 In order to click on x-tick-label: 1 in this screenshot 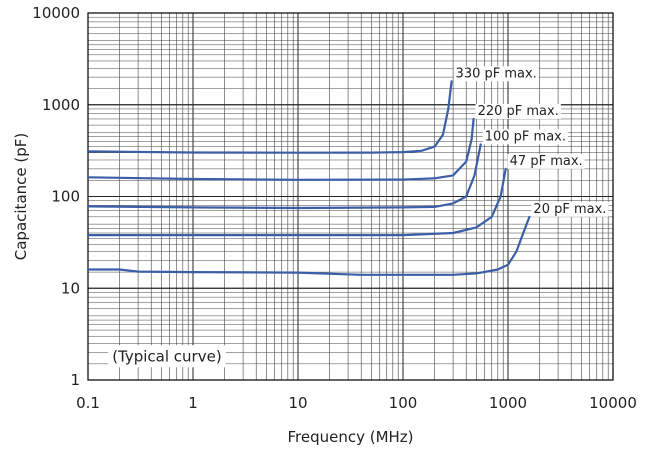, I will do `click(193, 403)`.